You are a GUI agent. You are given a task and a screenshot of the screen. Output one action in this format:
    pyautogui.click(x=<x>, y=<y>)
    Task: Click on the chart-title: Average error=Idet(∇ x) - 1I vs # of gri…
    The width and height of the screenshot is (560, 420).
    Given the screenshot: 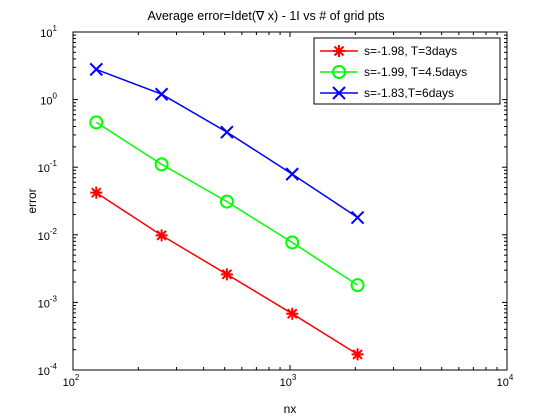 What is the action you would take?
    pyautogui.click(x=265, y=16)
    